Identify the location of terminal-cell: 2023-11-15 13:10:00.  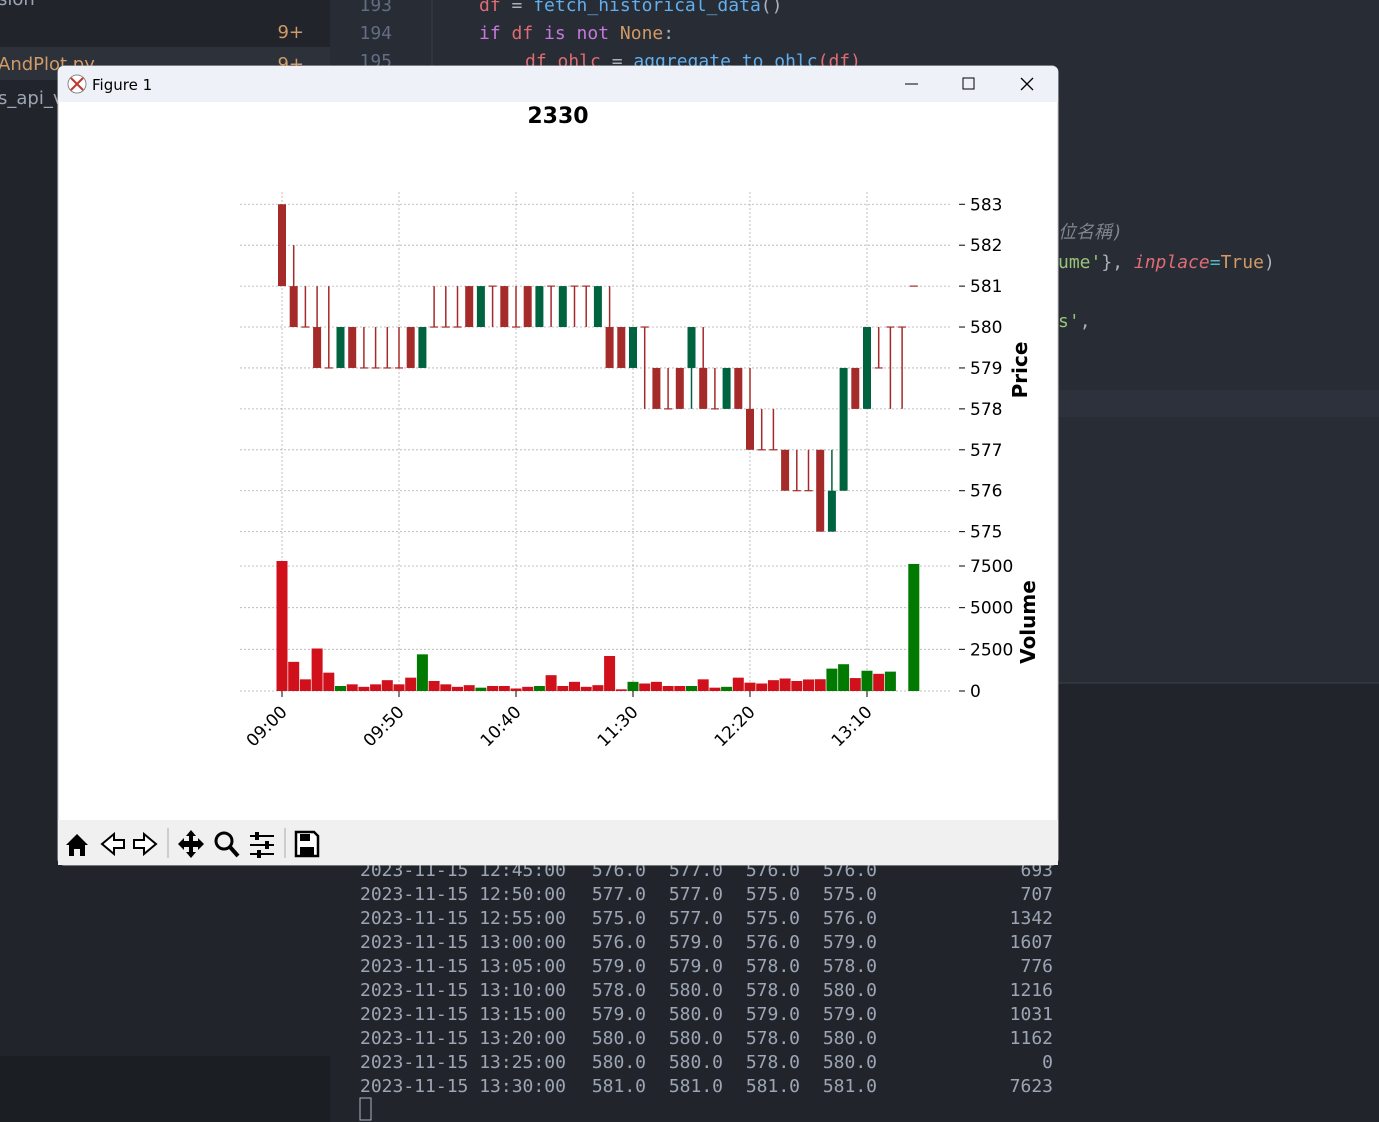
(463, 990).